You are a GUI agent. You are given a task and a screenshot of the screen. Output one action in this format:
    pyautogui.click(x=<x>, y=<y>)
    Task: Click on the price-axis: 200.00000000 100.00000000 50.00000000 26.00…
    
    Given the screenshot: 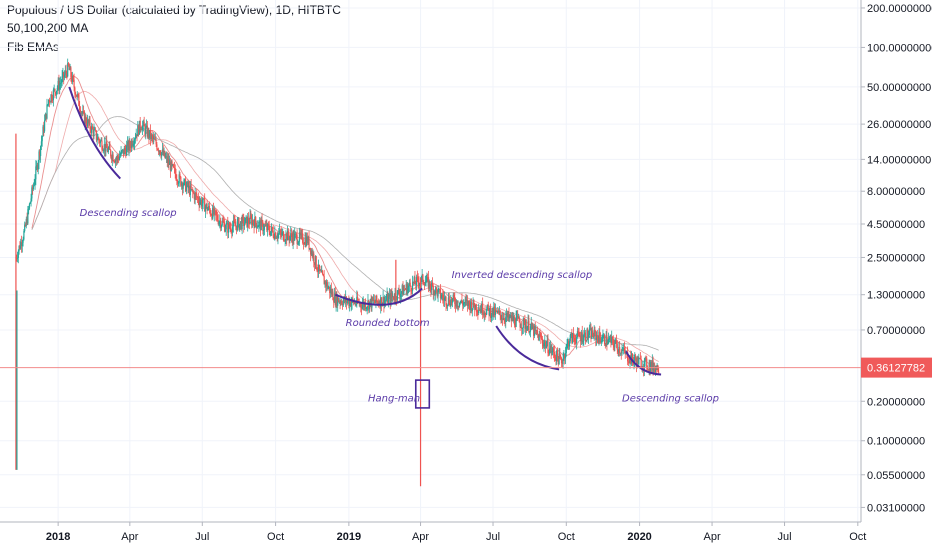 What is the action you would take?
    pyautogui.click(x=896, y=261)
    